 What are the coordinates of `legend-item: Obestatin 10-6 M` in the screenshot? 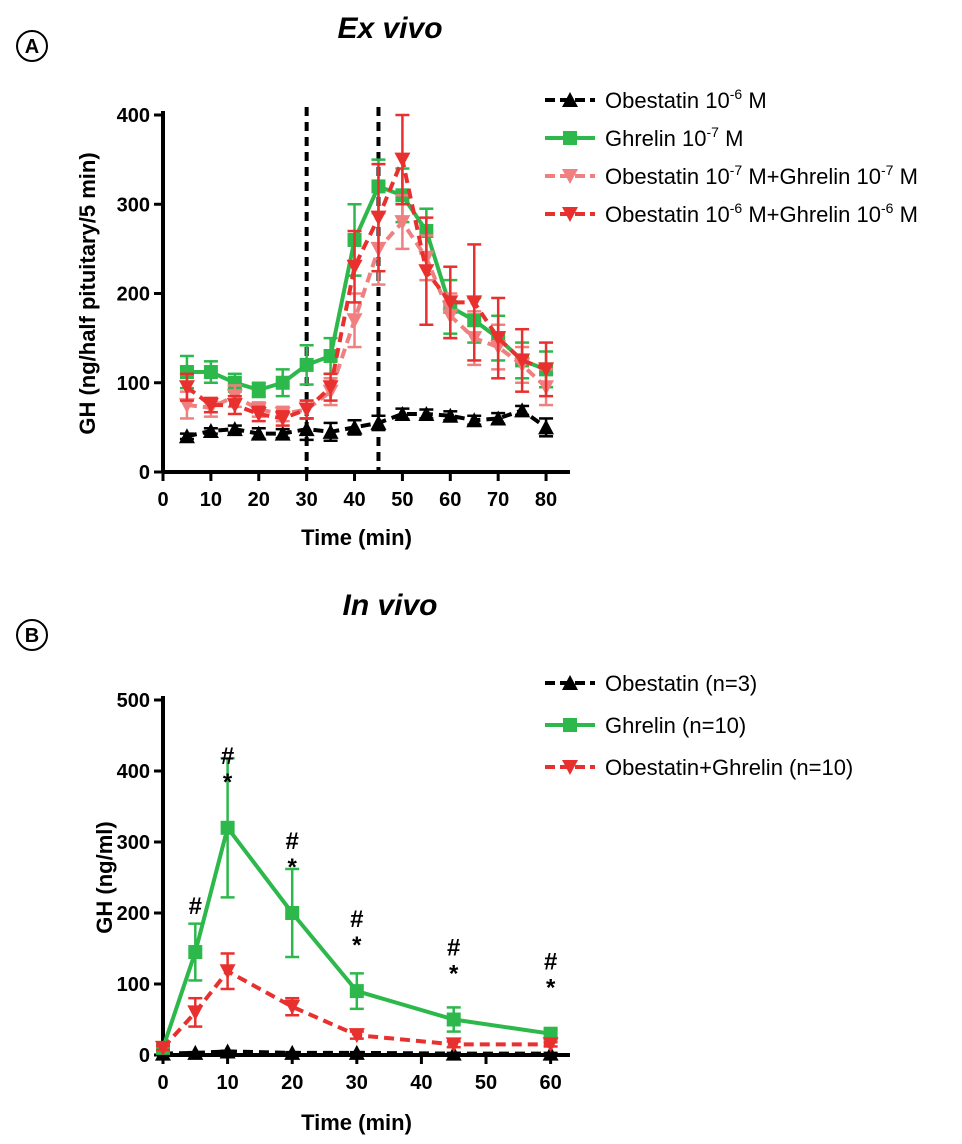 It's located at (656, 99).